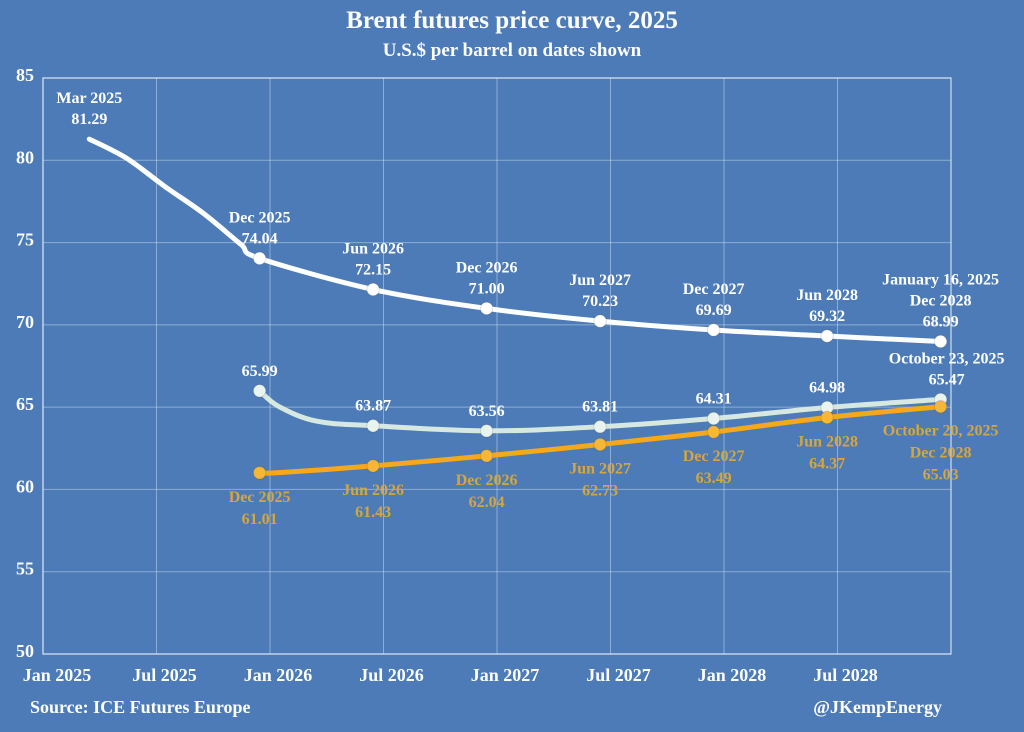 Image resolution: width=1024 pixels, height=732 pixels. Describe the element at coordinates (25, 569) in the screenshot. I see `y-tick-label: 55` at that location.